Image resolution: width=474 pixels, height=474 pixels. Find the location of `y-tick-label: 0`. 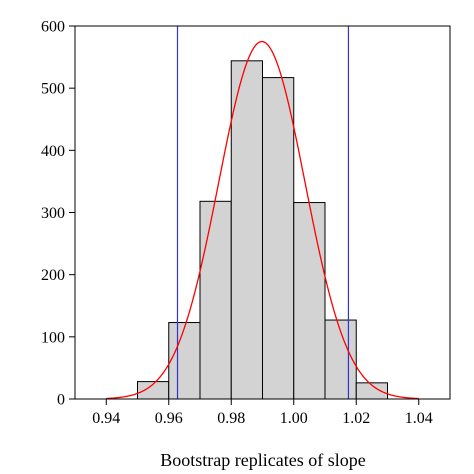

y-tick-label: 0 is located at coordinates (61, 400).